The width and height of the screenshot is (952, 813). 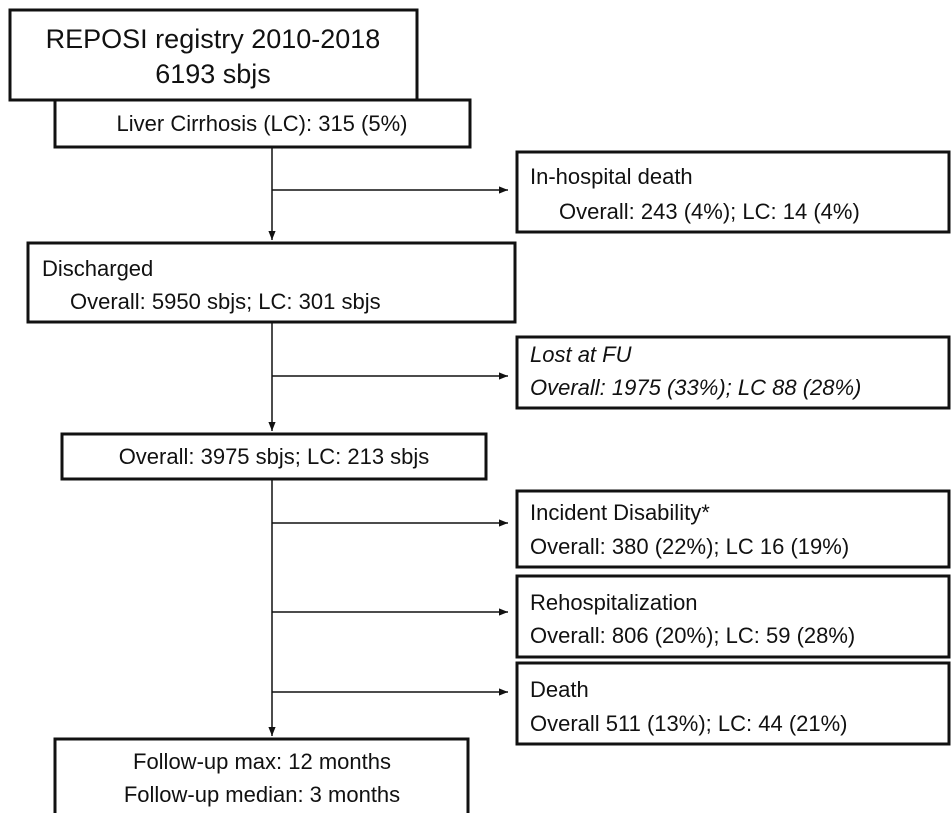 I want to click on box-text: REPOSI registry 2010-2018, so click(x=213, y=39).